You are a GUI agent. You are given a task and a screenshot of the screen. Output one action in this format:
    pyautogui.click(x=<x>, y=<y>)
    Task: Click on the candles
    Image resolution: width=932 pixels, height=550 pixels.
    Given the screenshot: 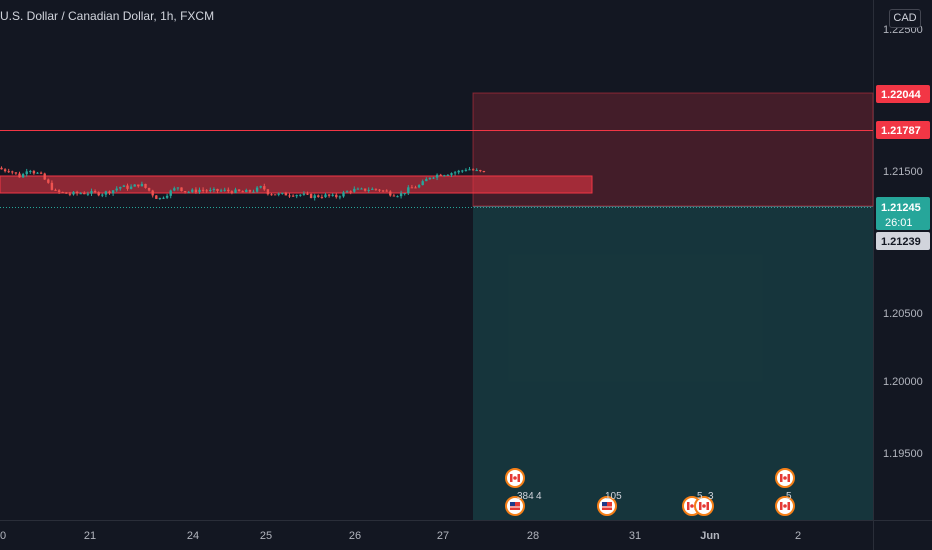 What is the action you would take?
    pyautogui.click(x=243, y=183)
    